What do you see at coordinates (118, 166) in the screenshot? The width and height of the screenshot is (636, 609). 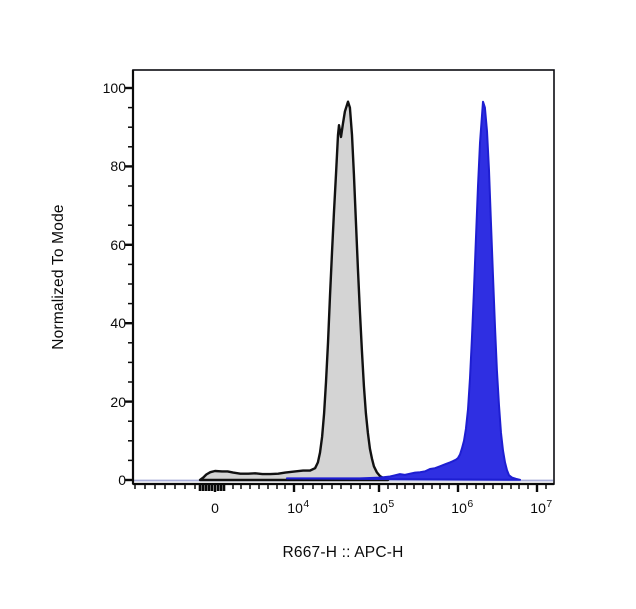 I see `y-tick-label: 80` at bounding box center [118, 166].